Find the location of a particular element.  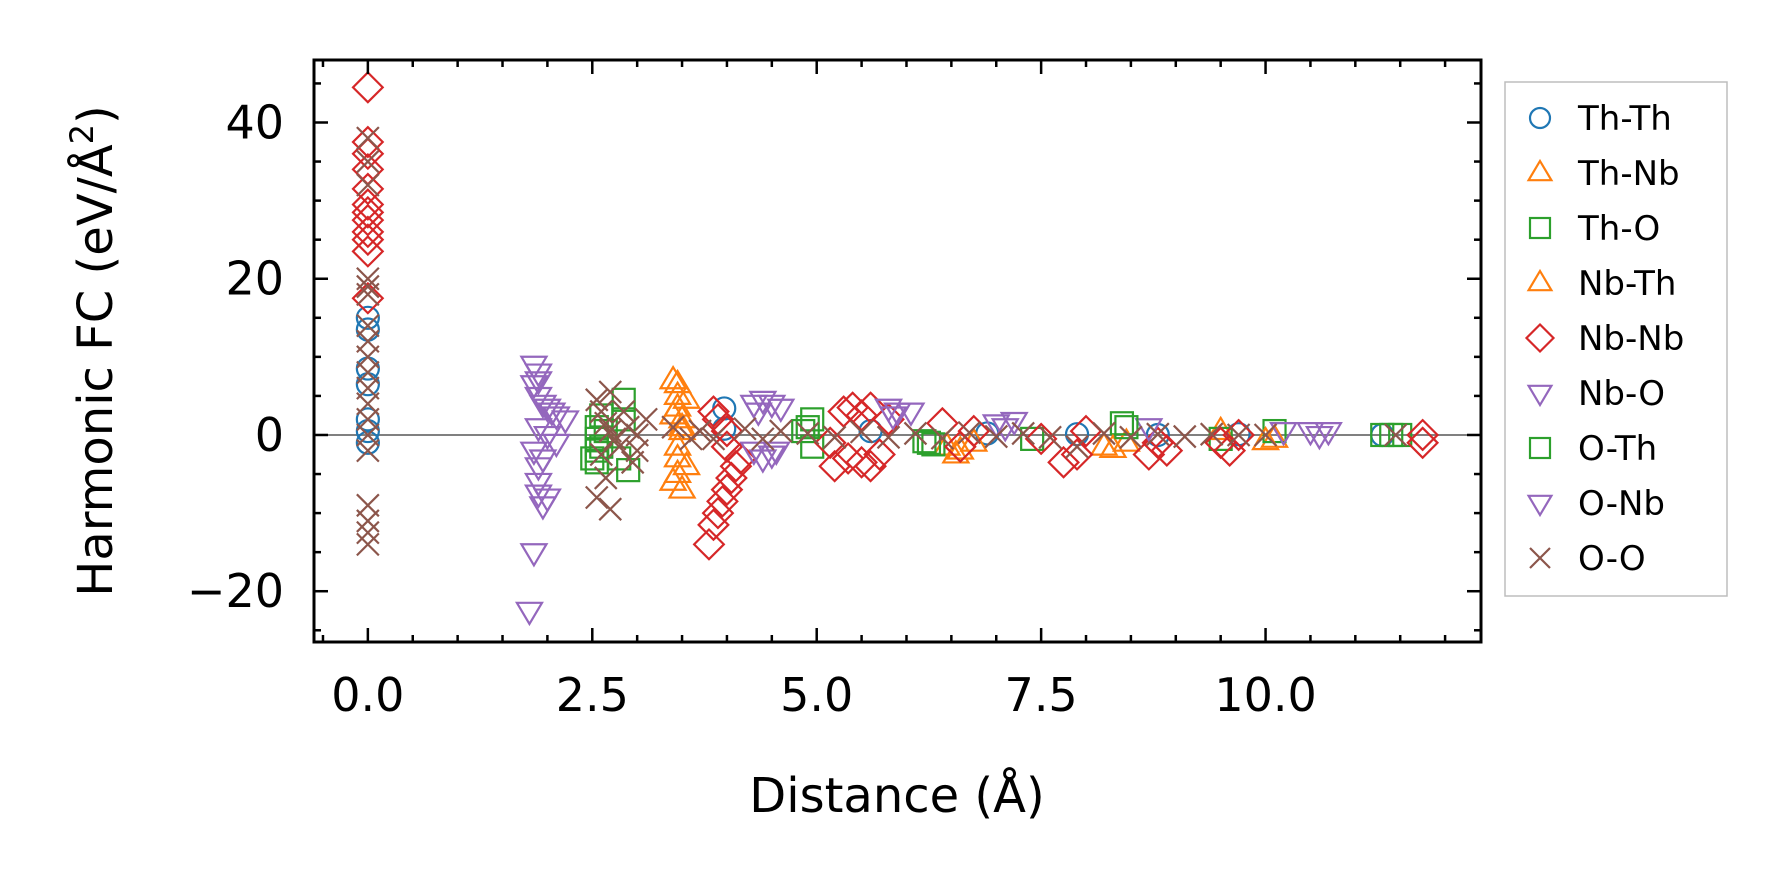

y-axis-label-main: Harmonic FC (eV/Å is located at coordinates (95, 370).